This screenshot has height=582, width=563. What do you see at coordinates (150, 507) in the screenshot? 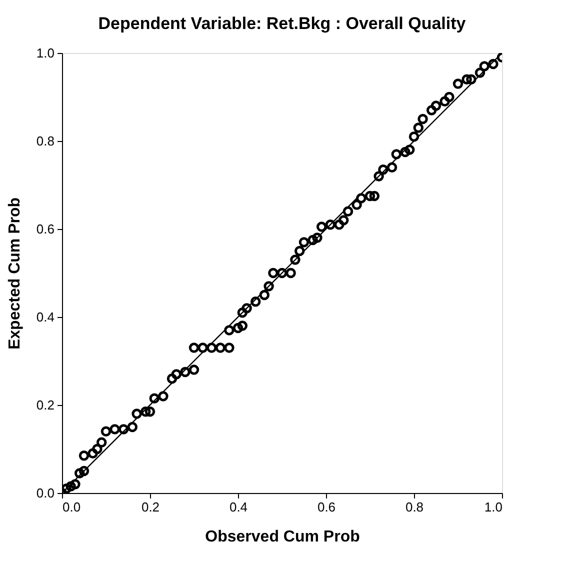
I see `x-tick-label: 0.2` at bounding box center [150, 507].